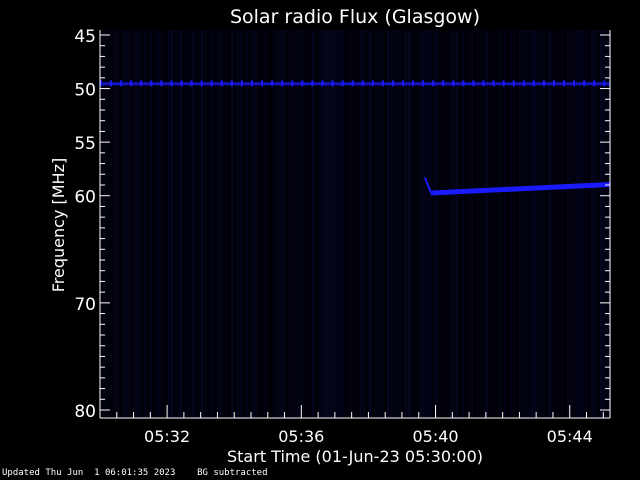  Describe the element at coordinates (232, 473) in the screenshot. I see `bg-note: BG subtracted` at that location.